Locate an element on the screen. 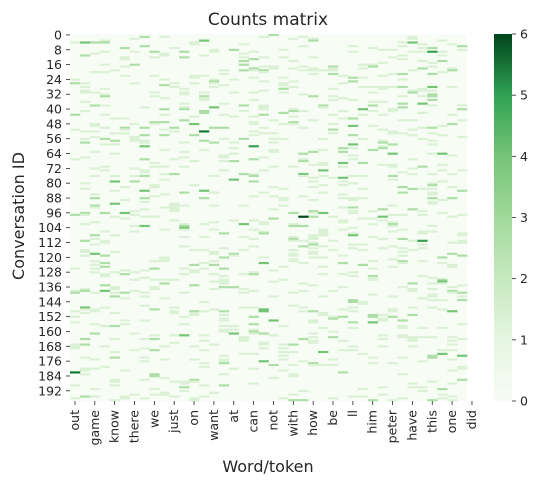 Image resolution: width=538 pixels, height=485 pixels. y-tick-label: 104 is located at coordinates (50, 227).